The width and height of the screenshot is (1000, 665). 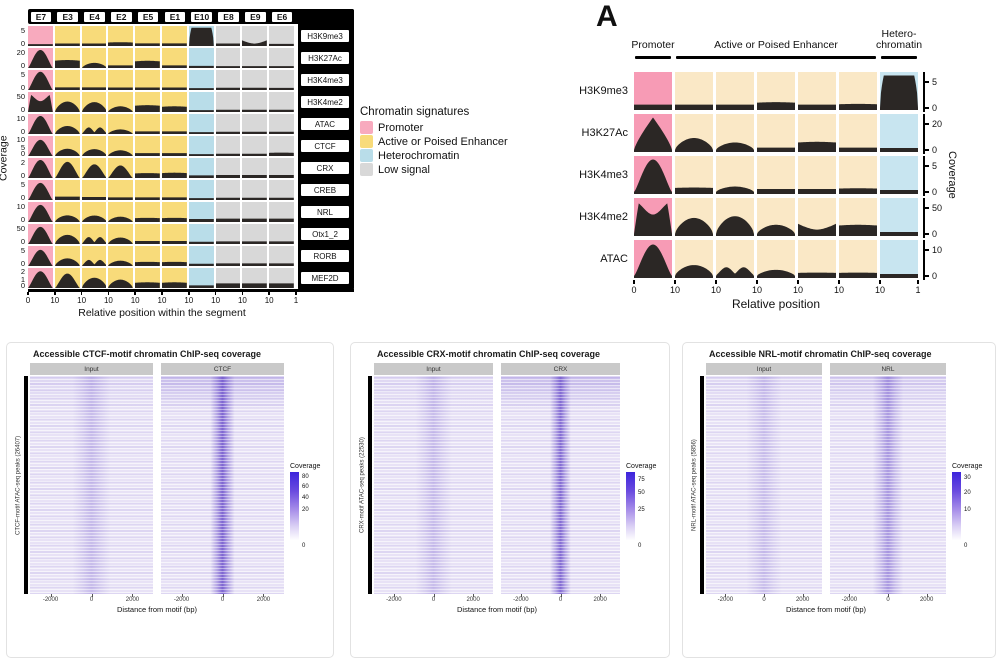 What do you see at coordinates (653, 91) in the screenshot?
I see `cell-H3K9me3-col0` at bounding box center [653, 91].